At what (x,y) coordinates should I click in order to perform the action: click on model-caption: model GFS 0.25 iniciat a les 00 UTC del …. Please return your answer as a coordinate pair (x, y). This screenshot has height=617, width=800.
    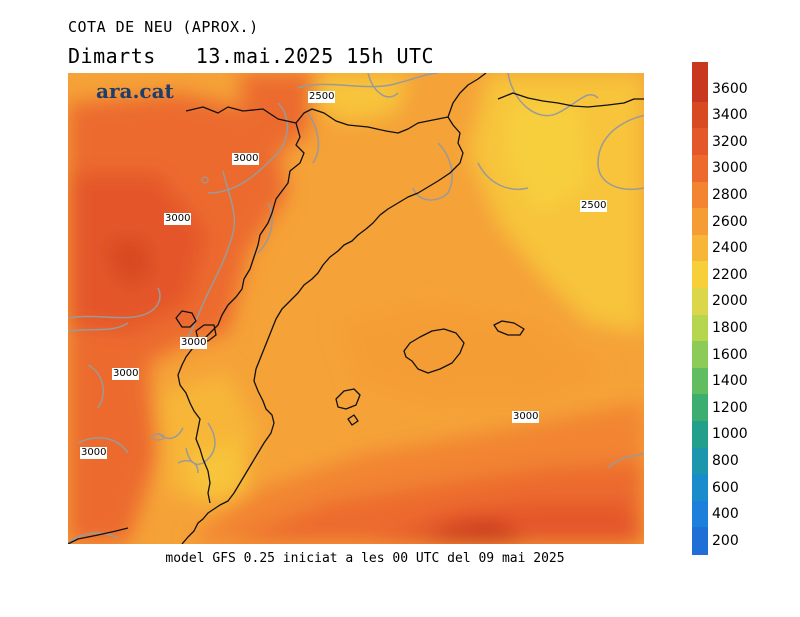
    Looking at the image, I should click on (365, 558).